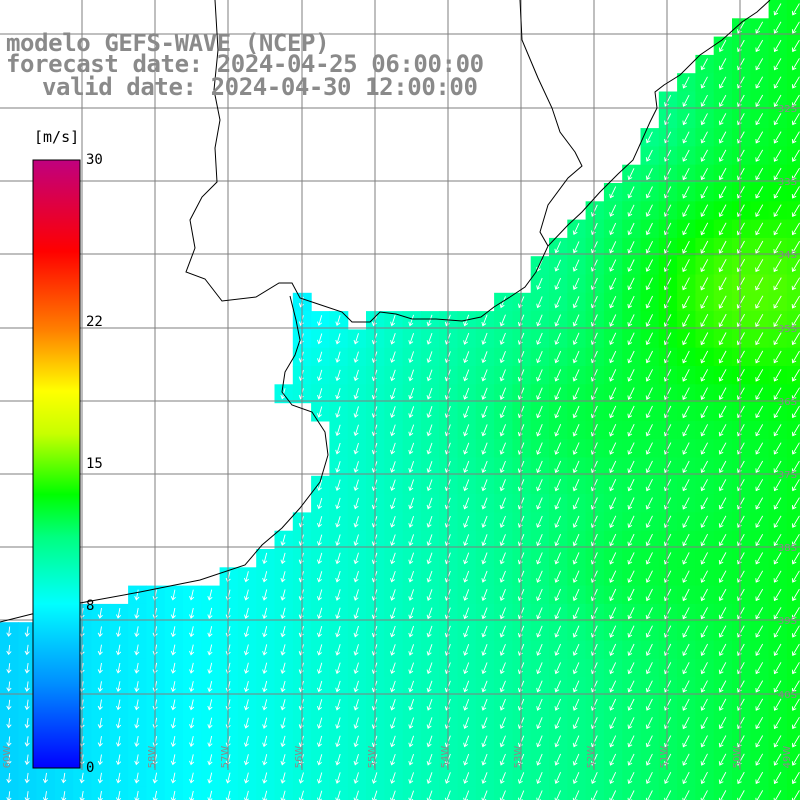  Describe the element at coordinates (372, 757) in the screenshot. I see `longitude-label: 55W` at that location.